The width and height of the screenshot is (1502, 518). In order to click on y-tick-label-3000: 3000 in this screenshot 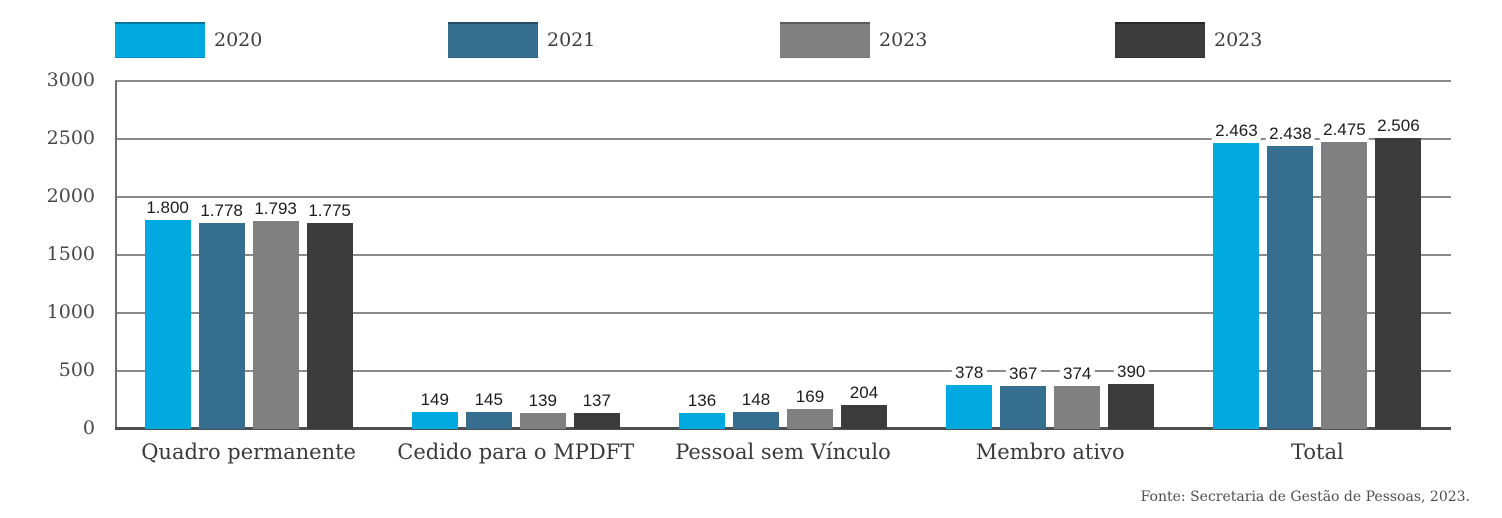, I will do `click(70, 80)`.